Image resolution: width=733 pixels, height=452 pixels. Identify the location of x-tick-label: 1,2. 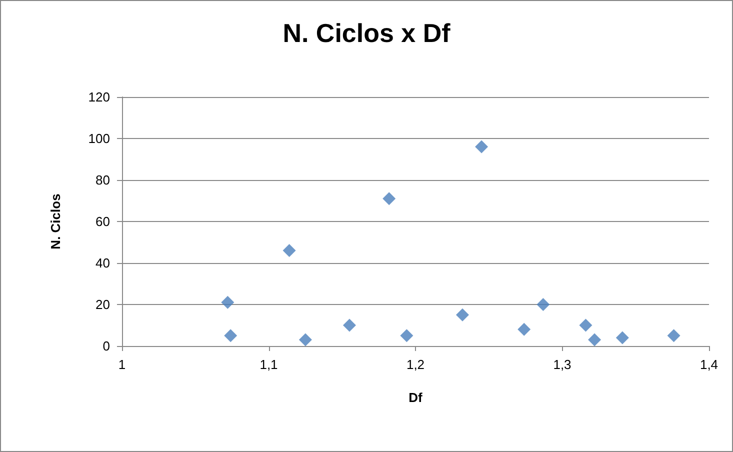
(415, 364).